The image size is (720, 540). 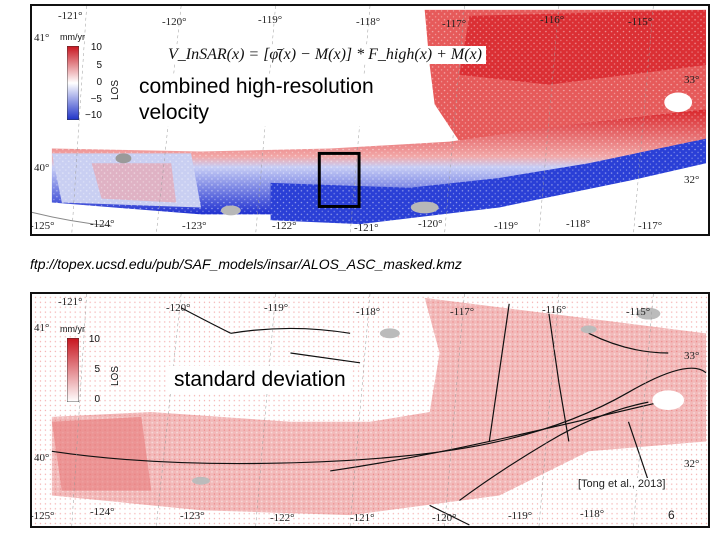 What do you see at coordinates (256, 100) in the screenshot?
I see `velocity-caption: combined high-resolution velocity` at bounding box center [256, 100].